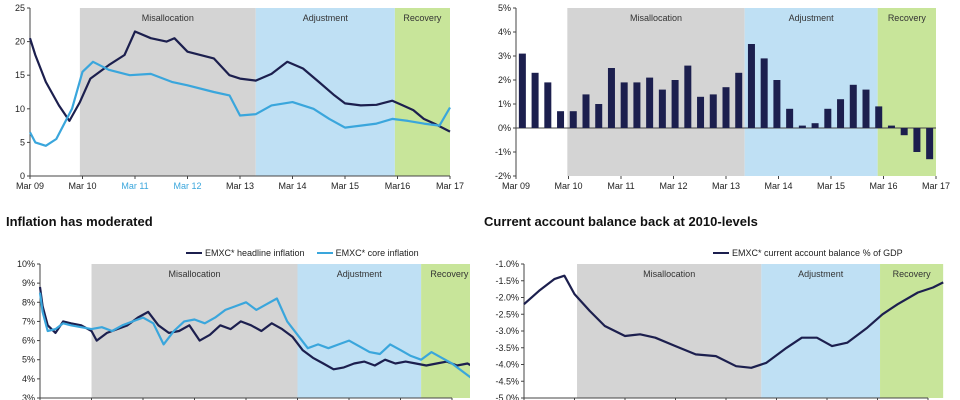  Describe the element at coordinates (507, 331) in the screenshot. I see `y-tick-label: -3.0%` at that location.